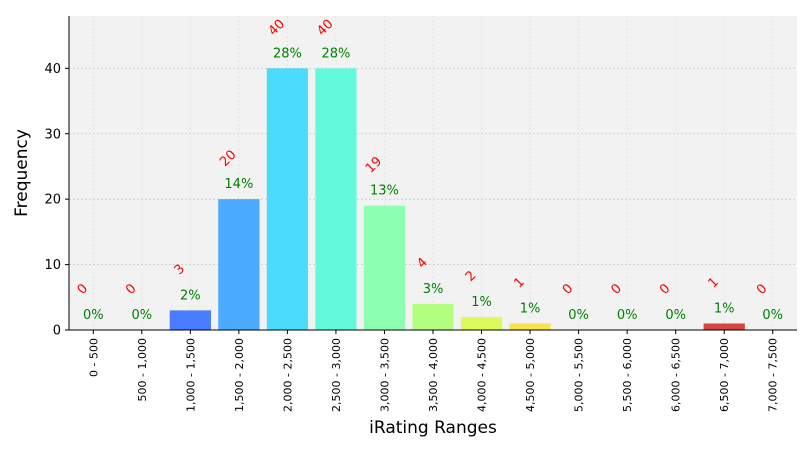 The image size is (810, 450). What do you see at coordinates (676, 375) in the screenshot?
I see `x-tick-label: 6,000 - 6,500` at bounding box center [676, 375].